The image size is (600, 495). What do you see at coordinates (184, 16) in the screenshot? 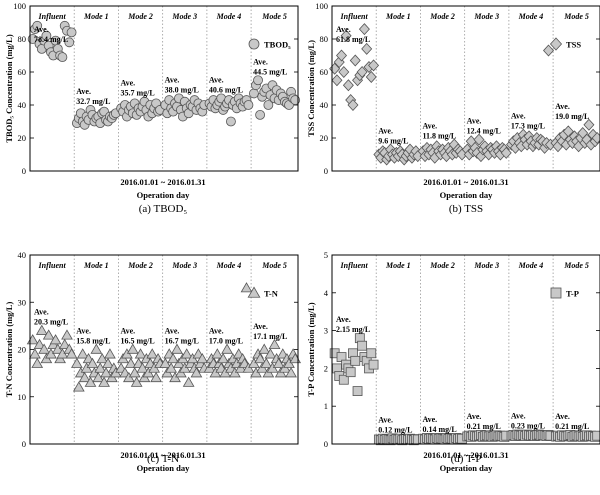
I see `phase-label: Mode 3` at bounding box center [184, 16].